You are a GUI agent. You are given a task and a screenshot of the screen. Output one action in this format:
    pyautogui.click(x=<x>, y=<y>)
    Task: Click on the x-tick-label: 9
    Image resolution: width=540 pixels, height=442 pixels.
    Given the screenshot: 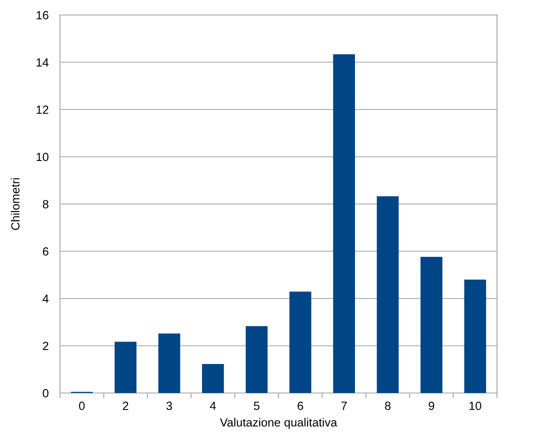 What is the action you would take?
    pyautogui.click(x=431, y=406)
    